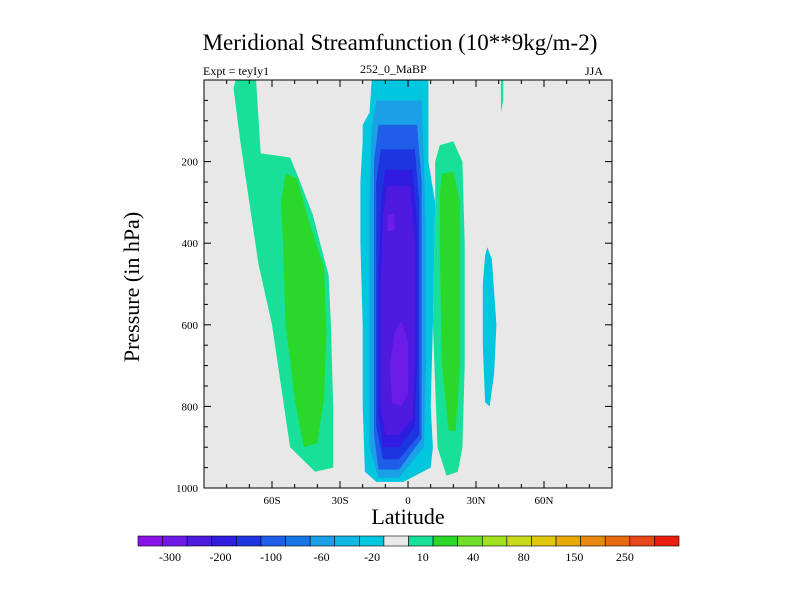 This screenshot has width=800, height=600. What do you see at coordinates (187, 489) in the screenshot?
I see `y-tick-label: 1000` at bounding box center [187, 489].